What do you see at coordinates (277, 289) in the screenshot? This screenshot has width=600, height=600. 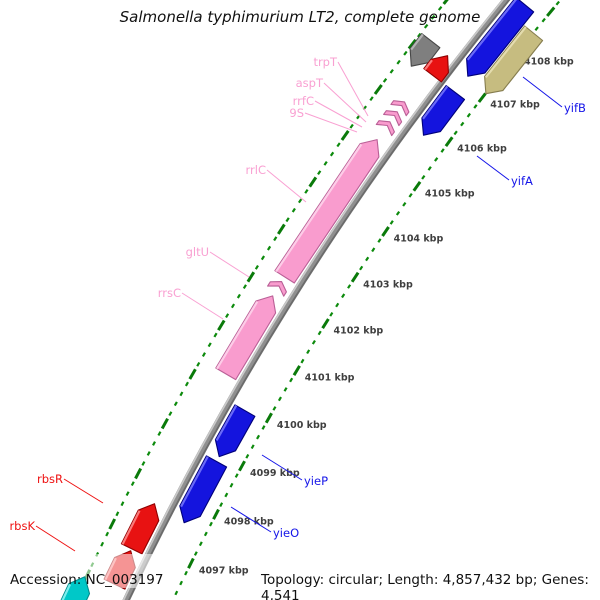 I see `gene-gltU` at bounding box center [277, 289].